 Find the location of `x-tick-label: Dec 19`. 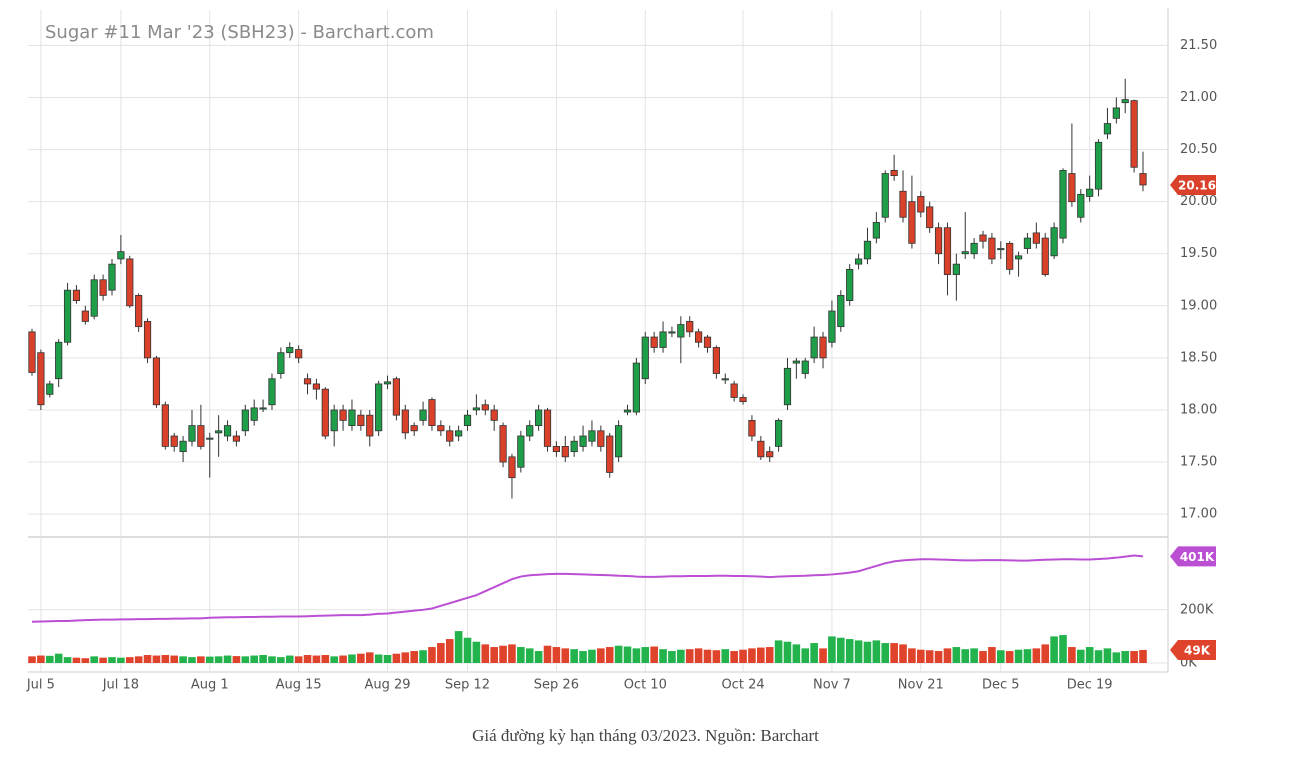

x-tick-label: Dec 19 is located at coordinates (1090, 685).